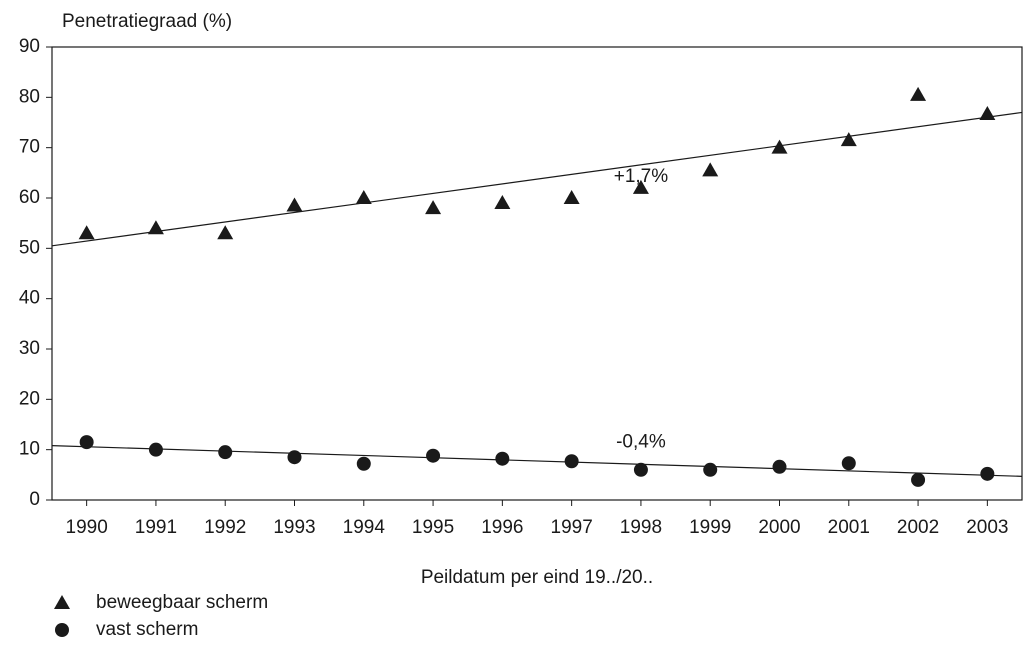 The image size is (1024, 648). I want to click on x-tick-label: 1999, so click(710, 527).